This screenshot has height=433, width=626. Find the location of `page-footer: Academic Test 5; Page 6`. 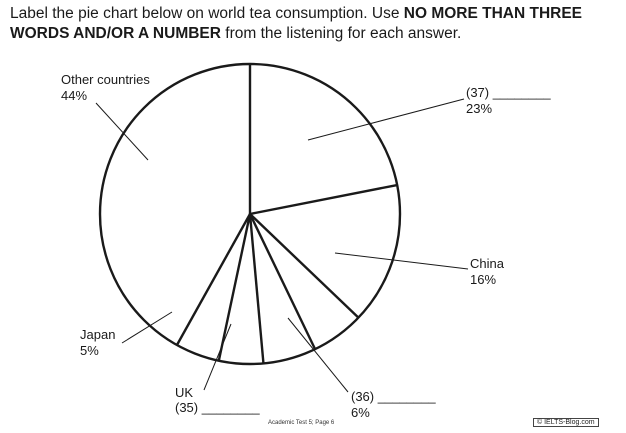

page-footer: Academic Test 5; Page 6 is located at coordinates (301, 423).